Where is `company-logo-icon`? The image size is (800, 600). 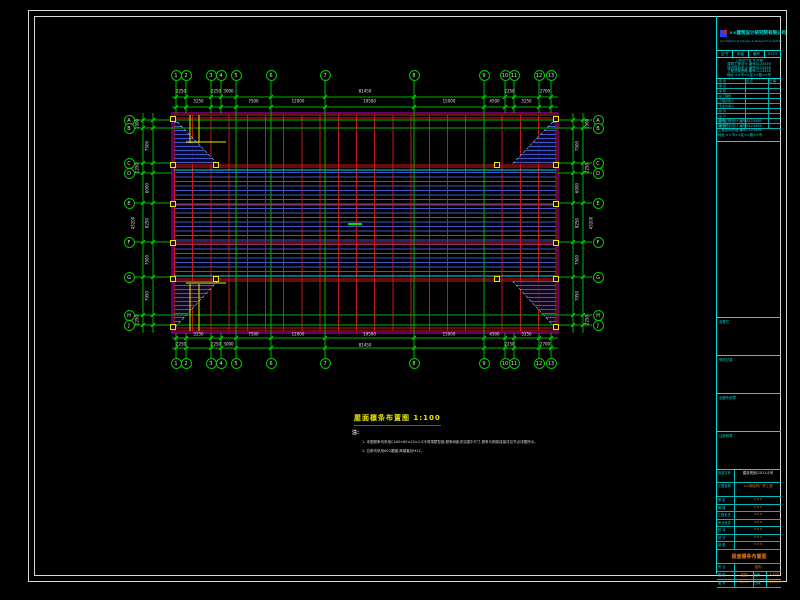 company-logo-icon is located at coordinates (723, 33).